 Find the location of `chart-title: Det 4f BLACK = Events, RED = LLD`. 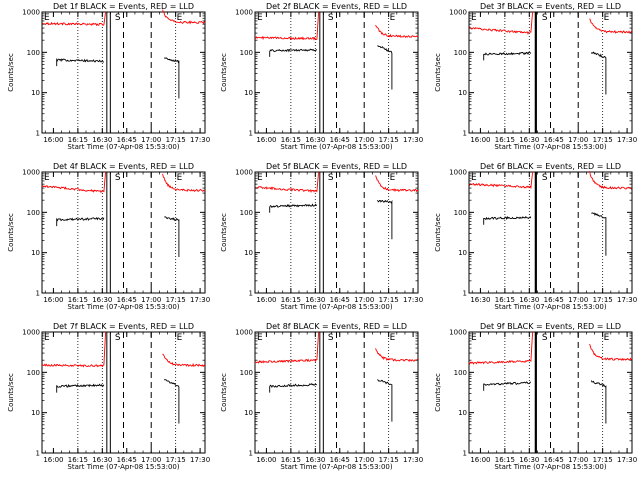

chart-title: Det 4f BLACK = Events, RED = LLD is located at coordinates (123, 166).